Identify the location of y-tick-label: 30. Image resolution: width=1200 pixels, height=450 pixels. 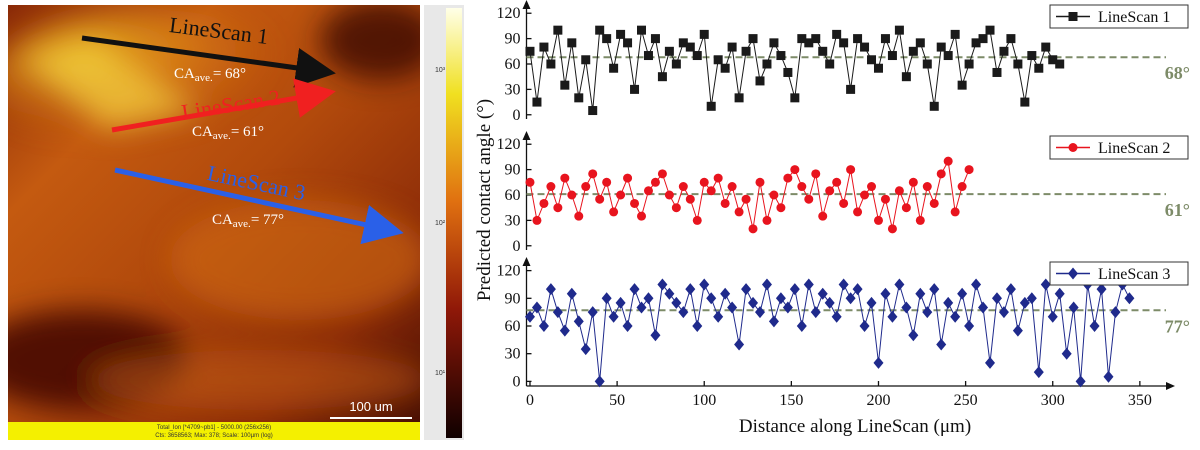
(513, 220).